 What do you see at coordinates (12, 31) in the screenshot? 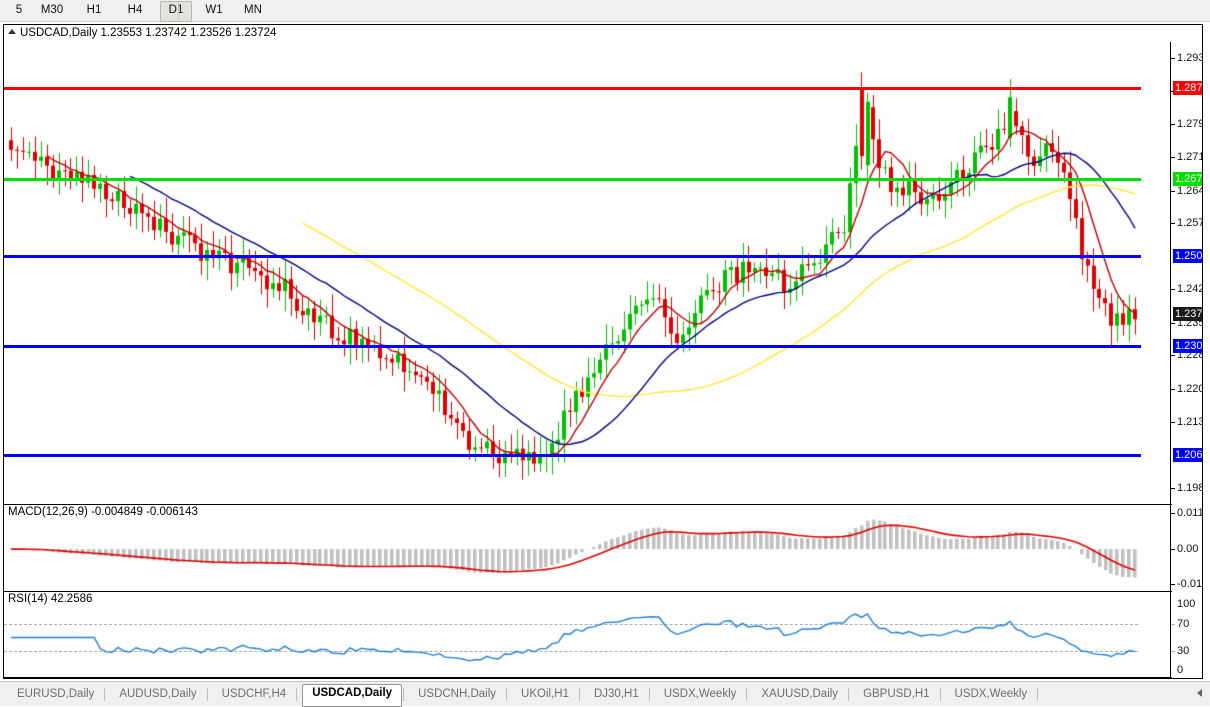
I see `collapse-triangle-icon` at bounding box center [12, 31].